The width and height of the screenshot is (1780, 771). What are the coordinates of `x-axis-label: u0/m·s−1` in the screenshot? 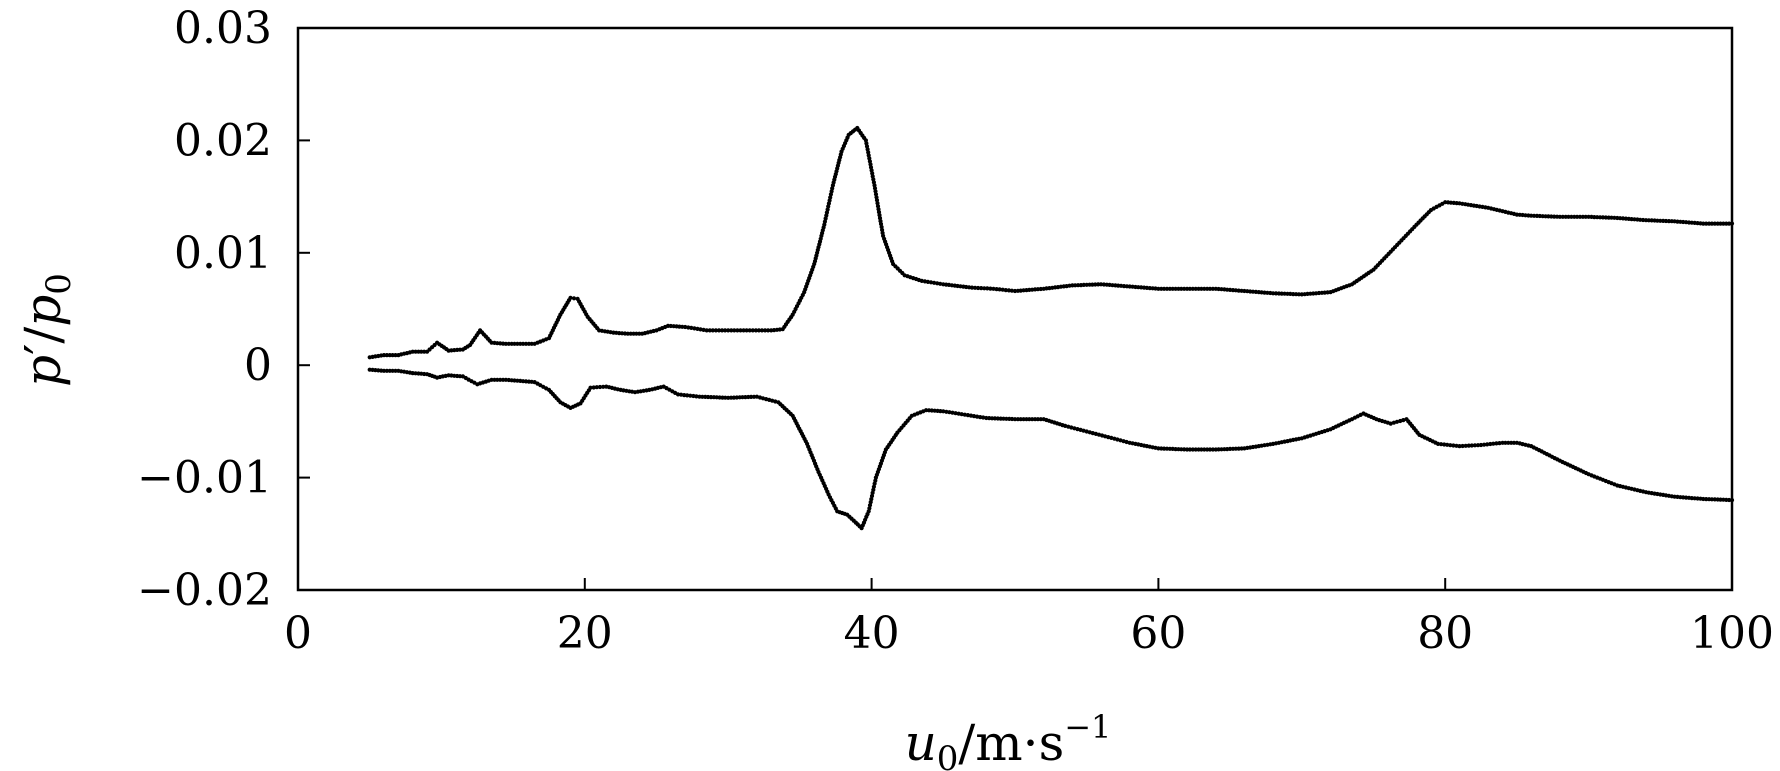 It's located at (1008, 739).